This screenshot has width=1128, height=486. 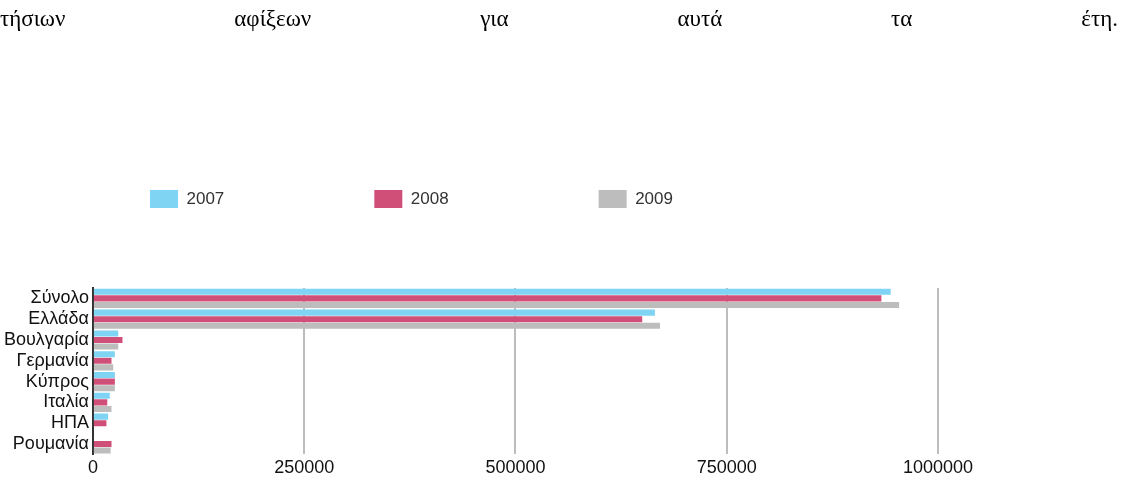 I want to click on y-tick-label: Κύπρος, so click(x=57, y=380).